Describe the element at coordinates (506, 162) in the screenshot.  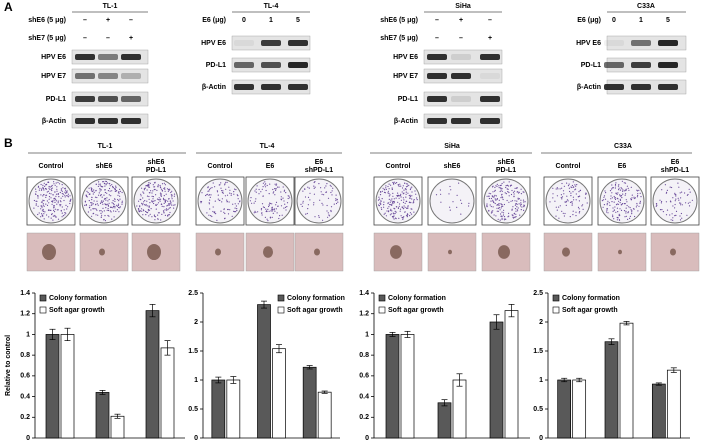
I see `condition-label: shE6` at that location.